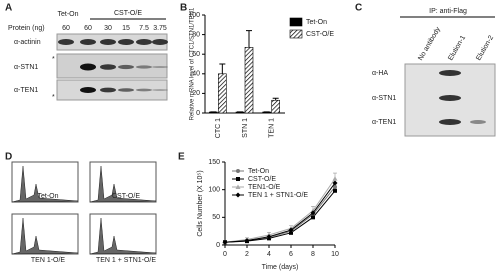  What do you see at coordinates (196, 74) in the screenshot?
I see `y-tick-label: 40` at bounding box center [196, 74].